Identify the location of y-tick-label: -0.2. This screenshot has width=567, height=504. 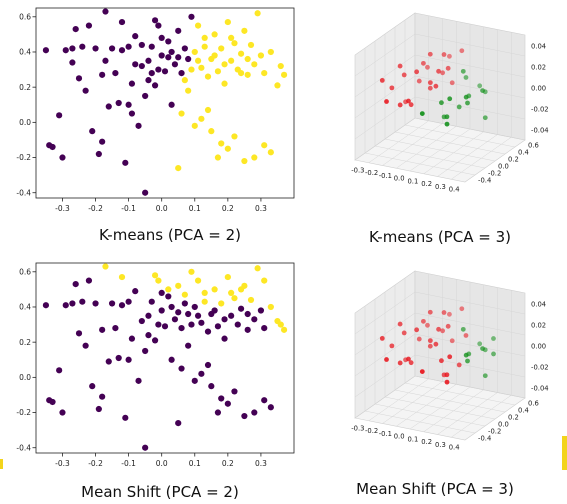
(23, 157).